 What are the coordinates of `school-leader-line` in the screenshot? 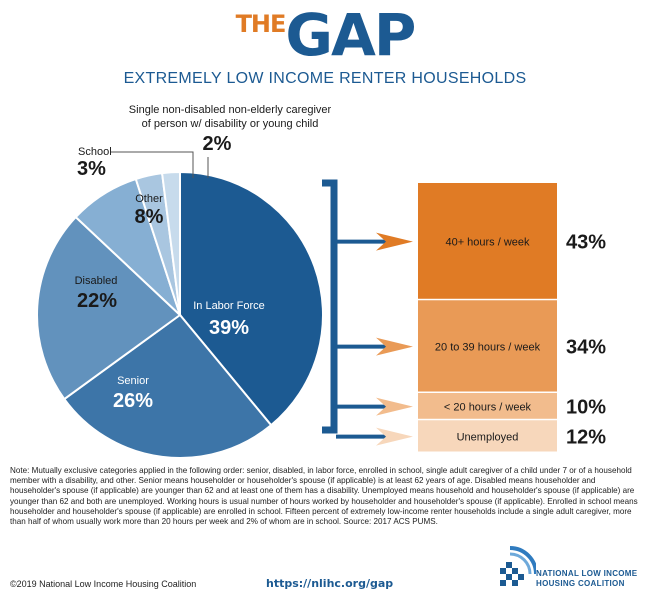 It's located at (152, 164).